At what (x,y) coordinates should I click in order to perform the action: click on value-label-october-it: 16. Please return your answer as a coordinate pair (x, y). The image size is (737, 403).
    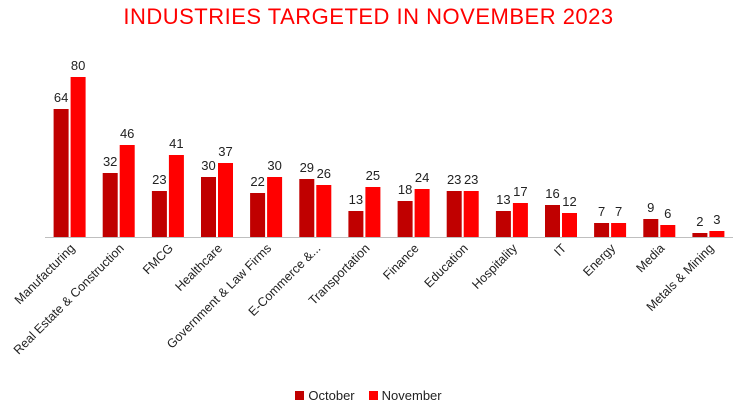
    Looking at the image, I should click on (552, 193).